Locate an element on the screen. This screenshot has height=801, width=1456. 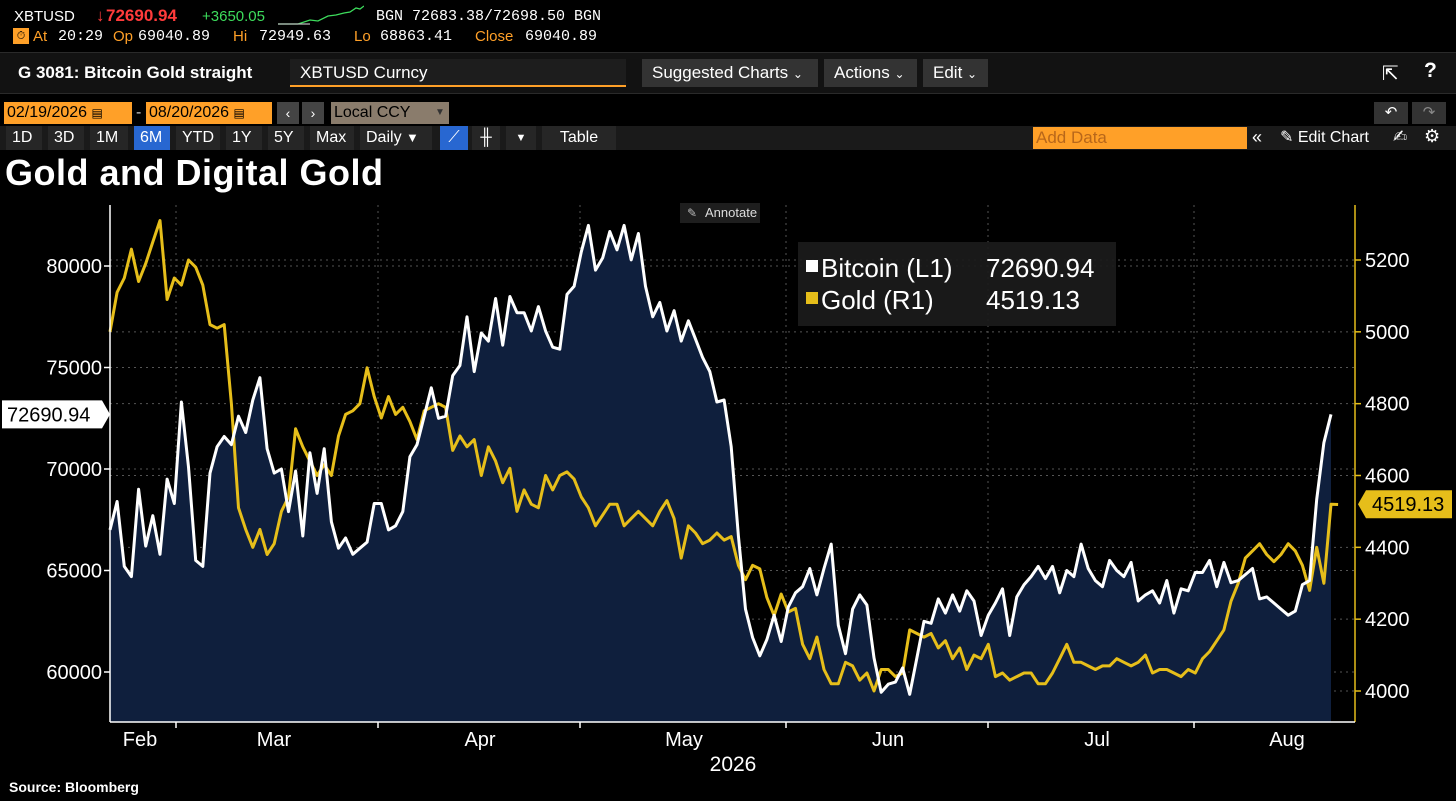
undo-icon: ↶ is located at coordinates (1391, 112).